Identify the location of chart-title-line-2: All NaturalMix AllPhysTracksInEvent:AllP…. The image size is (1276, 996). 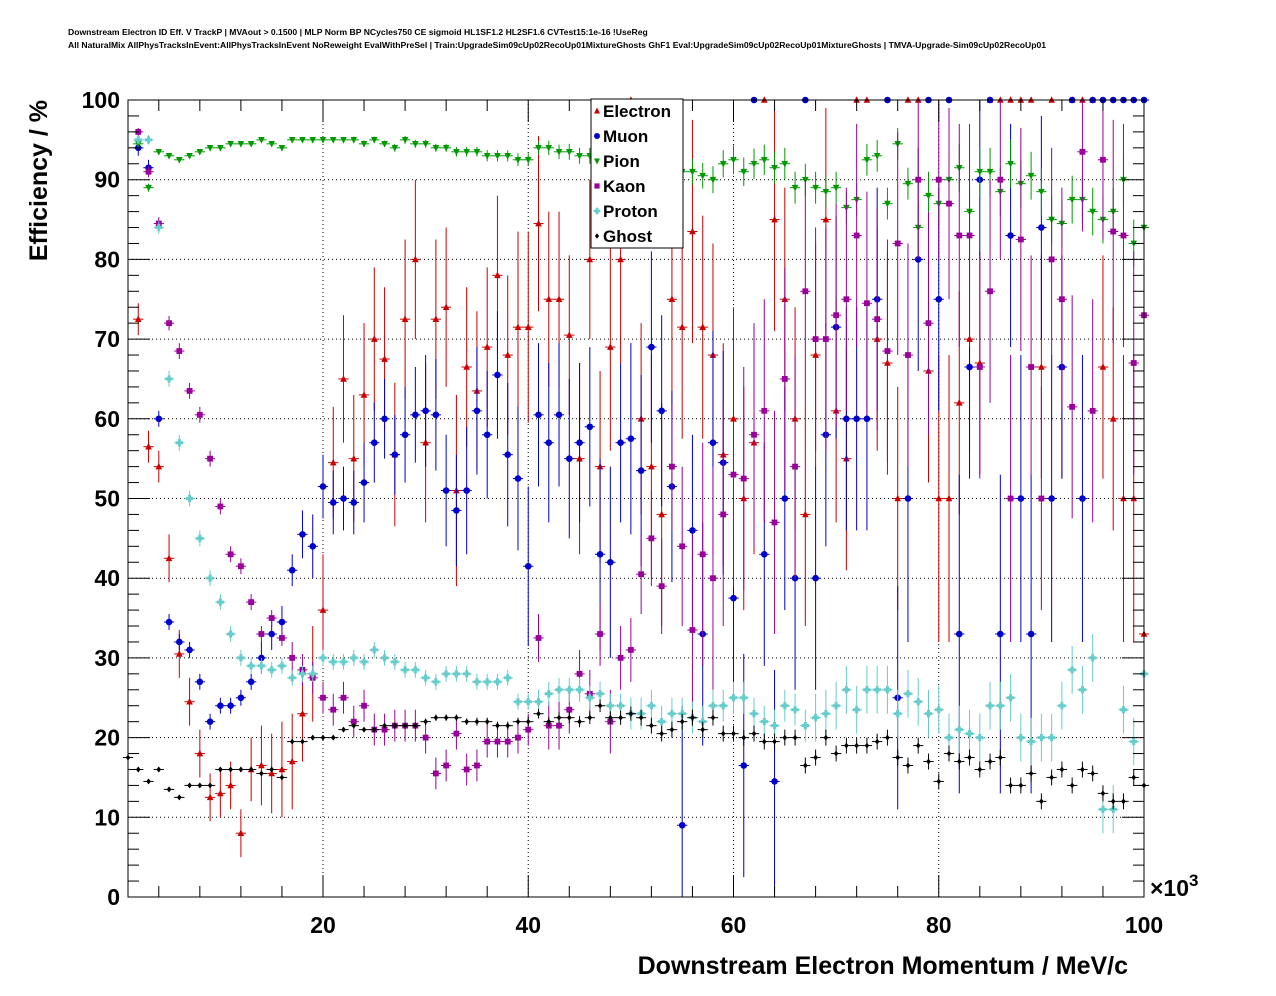
(557, 45).